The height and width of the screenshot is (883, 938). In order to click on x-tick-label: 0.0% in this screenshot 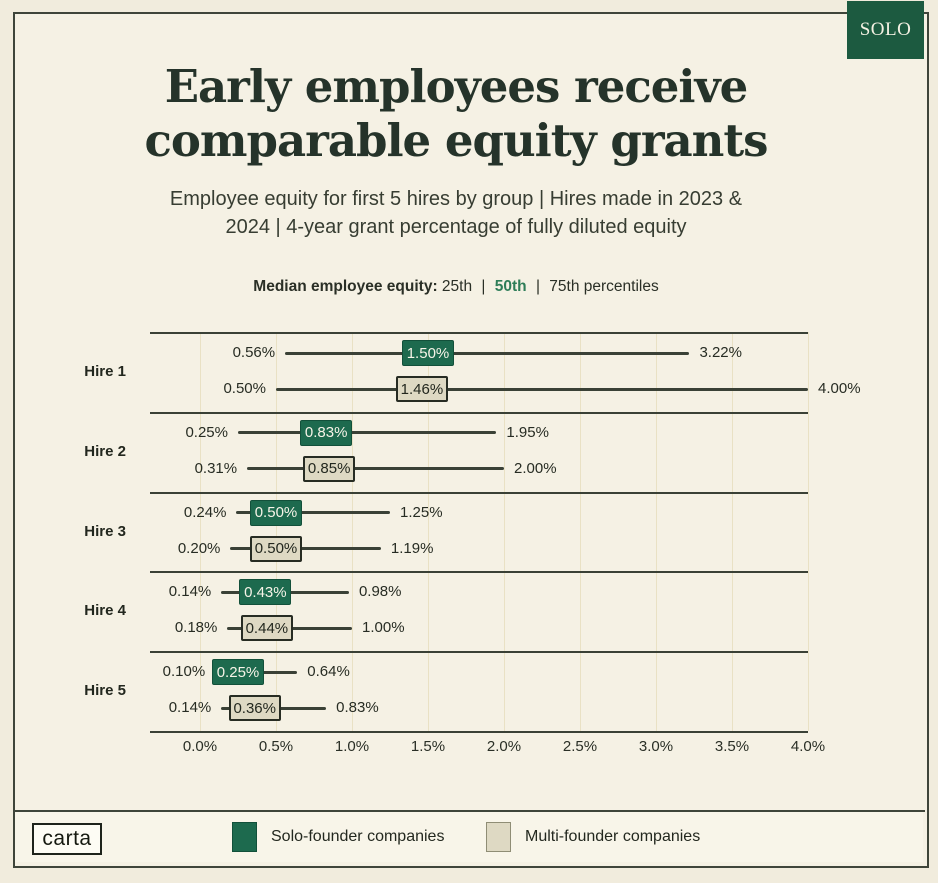, I will do `click(200, 746)`.